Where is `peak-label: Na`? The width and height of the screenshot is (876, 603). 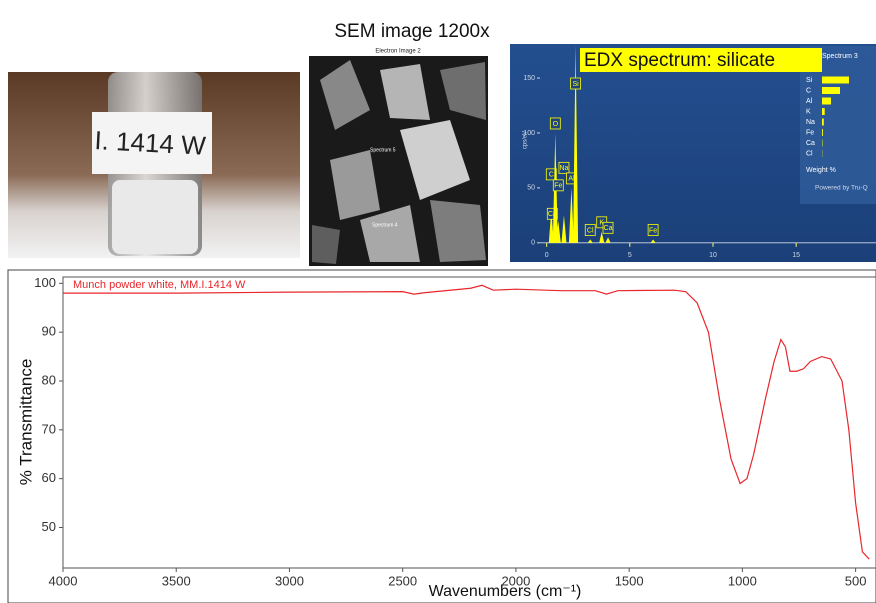
peak-label: Na is located at coordinates (563, 168).